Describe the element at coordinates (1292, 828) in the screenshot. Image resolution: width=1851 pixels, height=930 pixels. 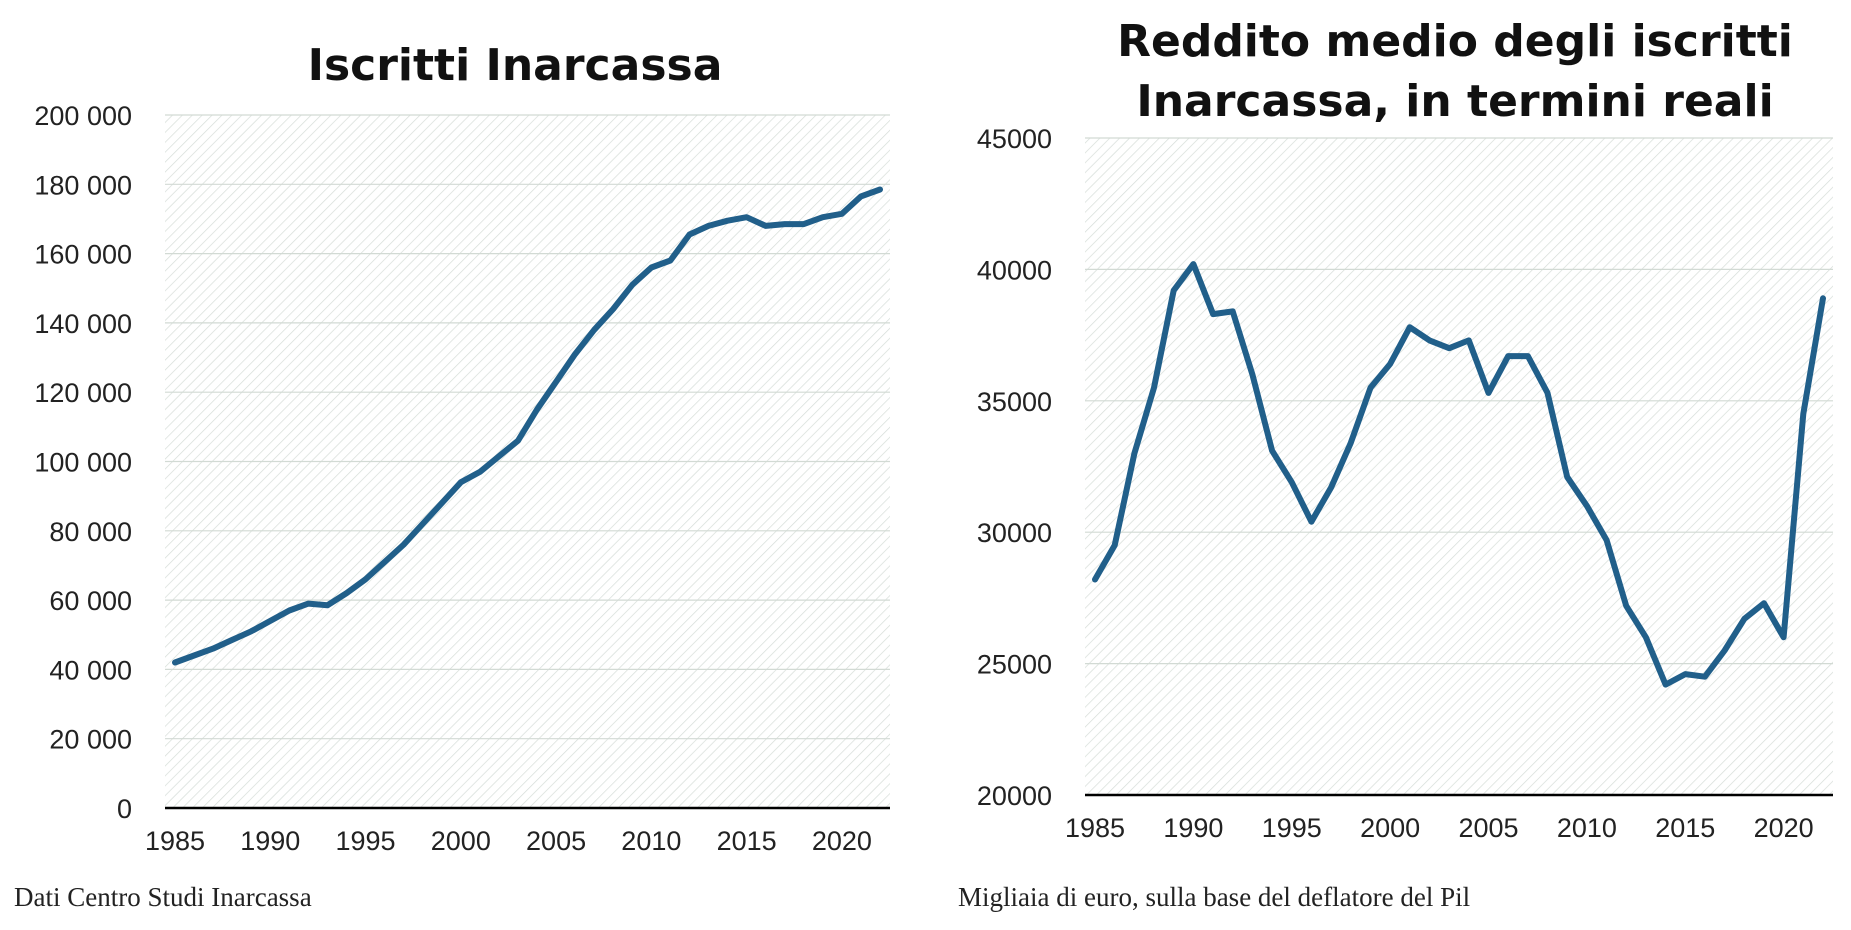
I see `right-x-tick-label: 1995` at that location.